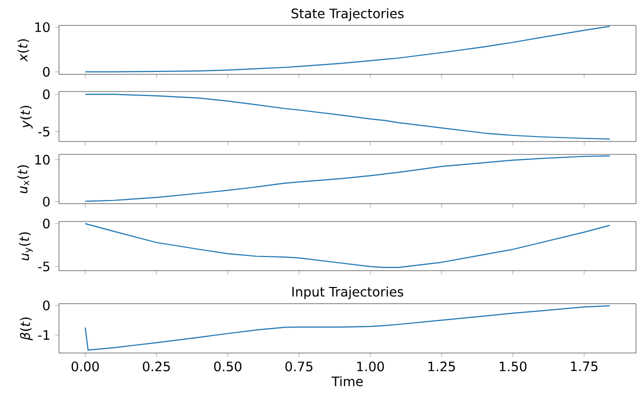 This screenshot has height=400, width=640. I want to click on y-axis-title: u$_{y}$(t), so click(26, 246).